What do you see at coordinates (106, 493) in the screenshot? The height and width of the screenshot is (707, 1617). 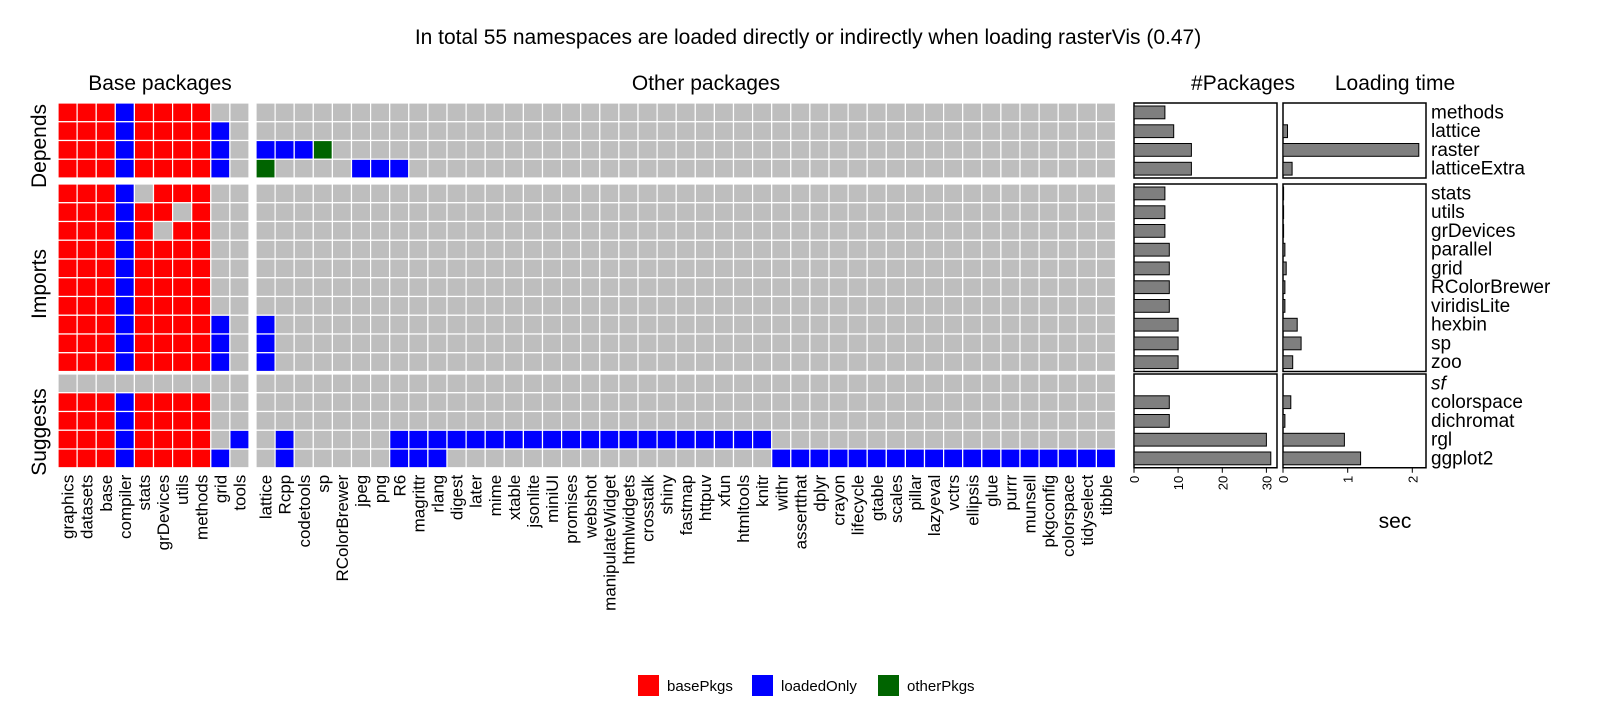 I see `column-label: base` at bounding box center [106, 493].